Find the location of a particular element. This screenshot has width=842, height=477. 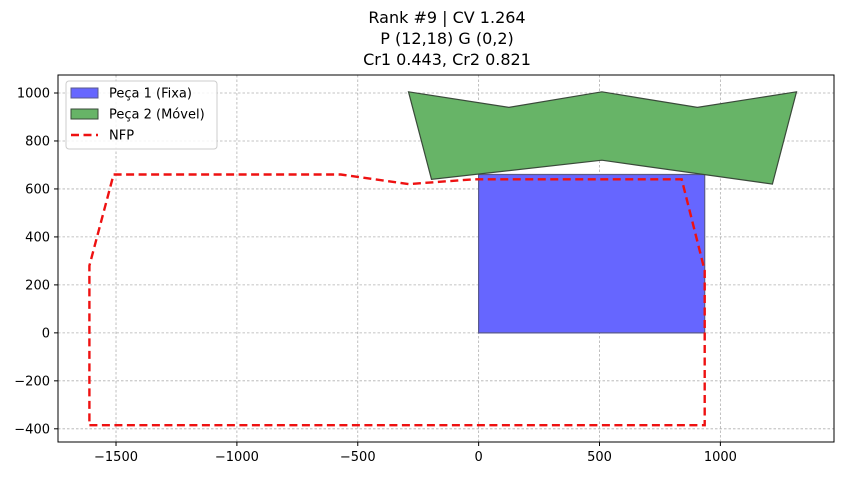

title-line-3: Cr1 0.443, Cr2 0.821 is located at coordinates (447, 59).